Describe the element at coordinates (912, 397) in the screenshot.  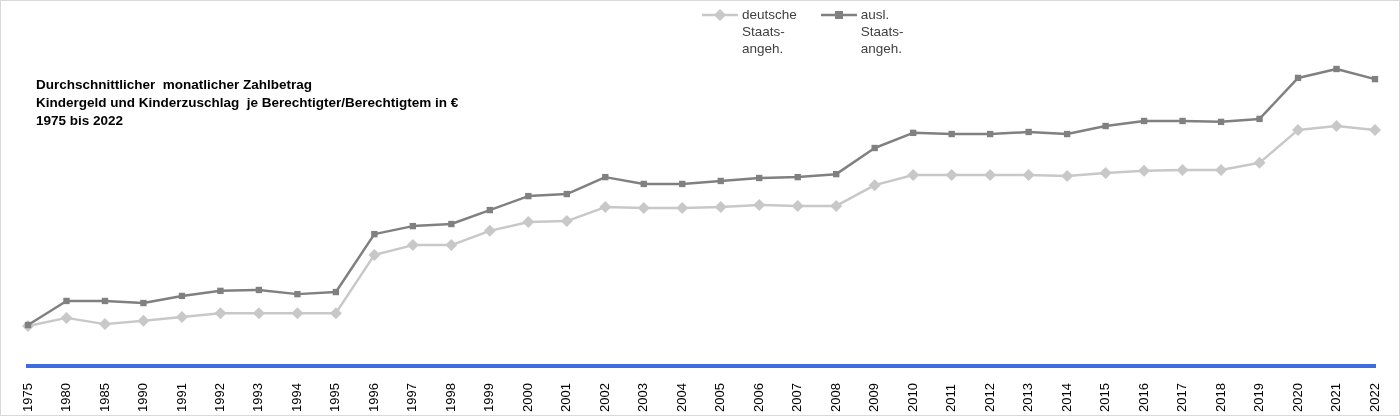
I see `x-tick-label: 2010` at that location.